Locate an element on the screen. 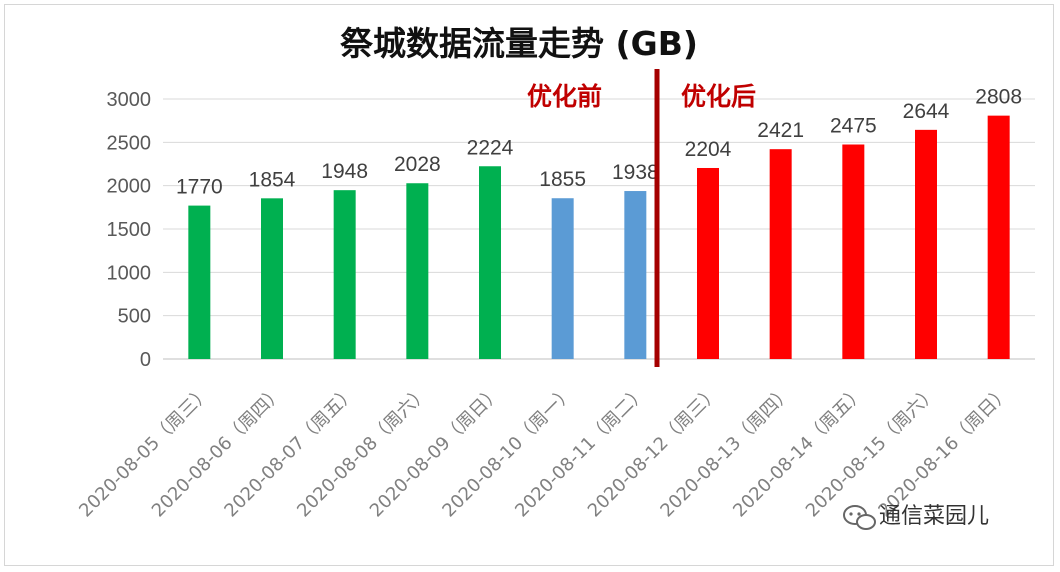  y-tick-label: 0 is located at coordinates (145, 360).